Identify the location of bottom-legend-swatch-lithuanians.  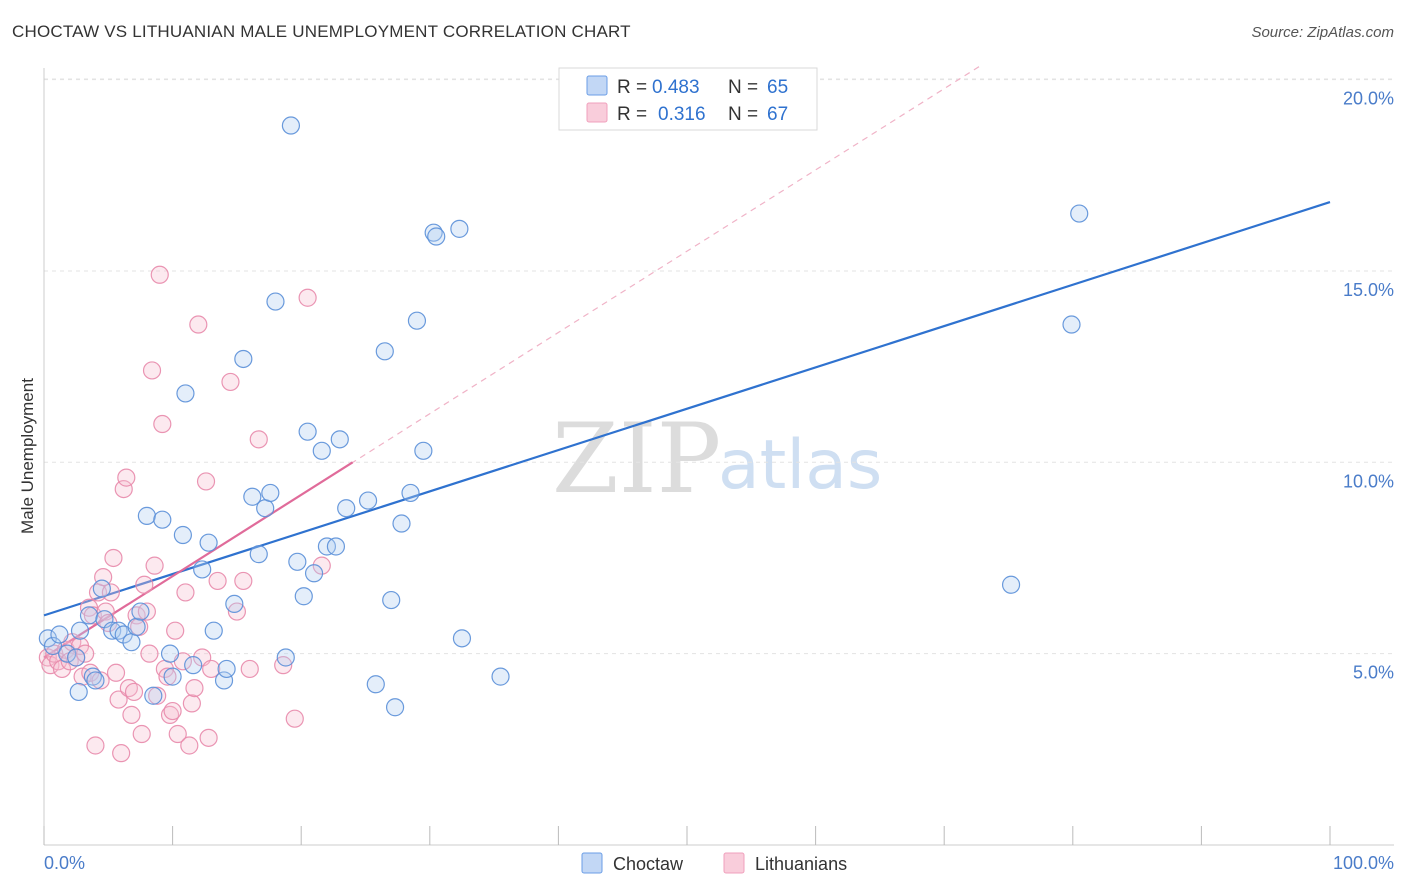
(734, 863).